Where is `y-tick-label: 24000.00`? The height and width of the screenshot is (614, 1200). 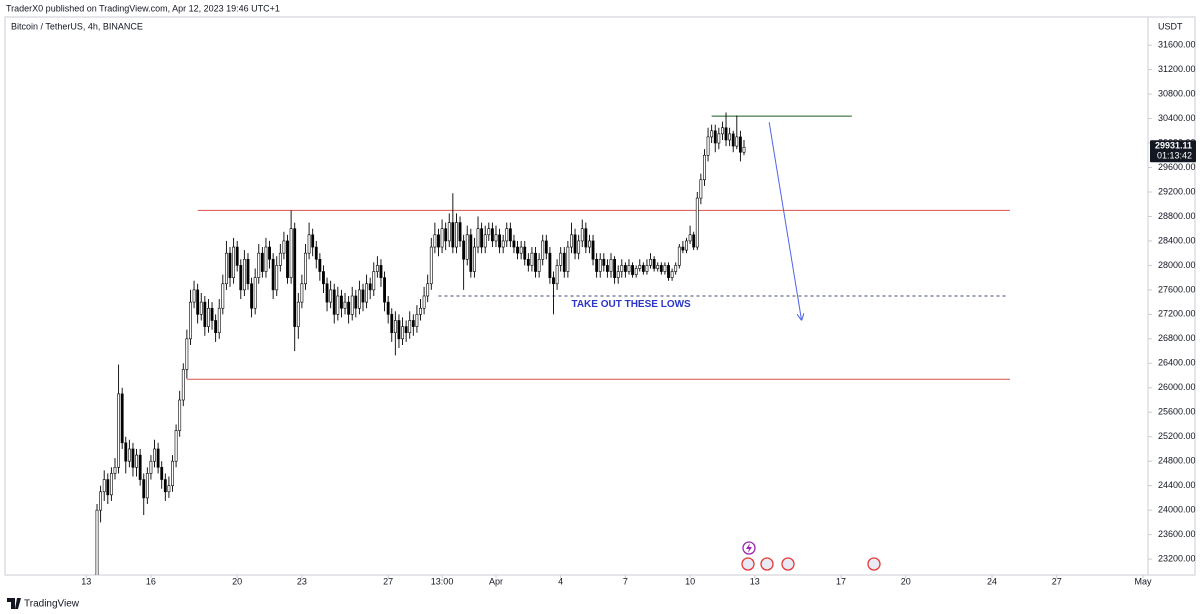
y-tick-label: 24000.00 is located at coordinates (1177, 510).